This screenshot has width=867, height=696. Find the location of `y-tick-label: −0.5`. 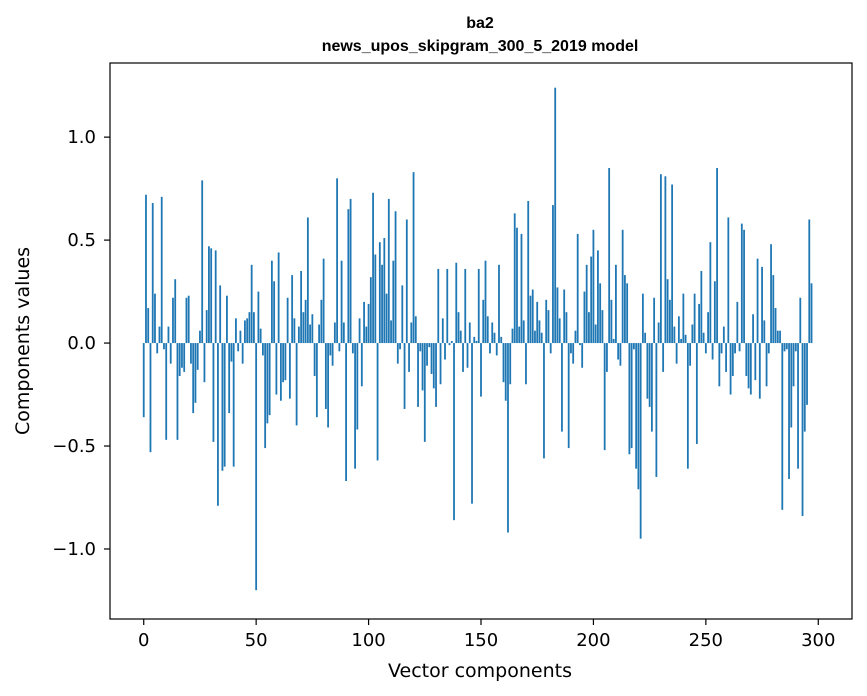

y-tick-label: −0.5 is located at coordinates (74, 446).